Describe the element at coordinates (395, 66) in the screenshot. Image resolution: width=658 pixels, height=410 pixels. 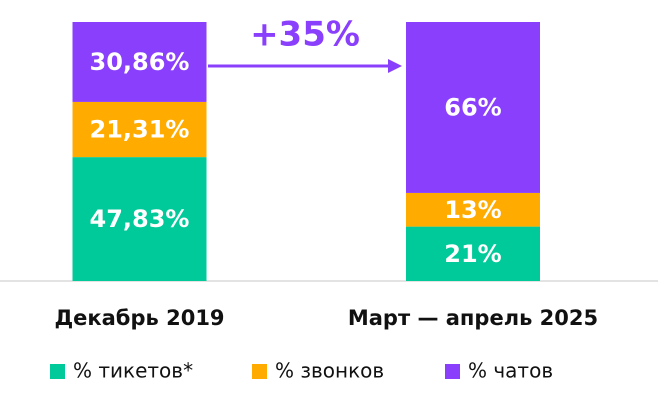
I see `arrow-head` at that location.